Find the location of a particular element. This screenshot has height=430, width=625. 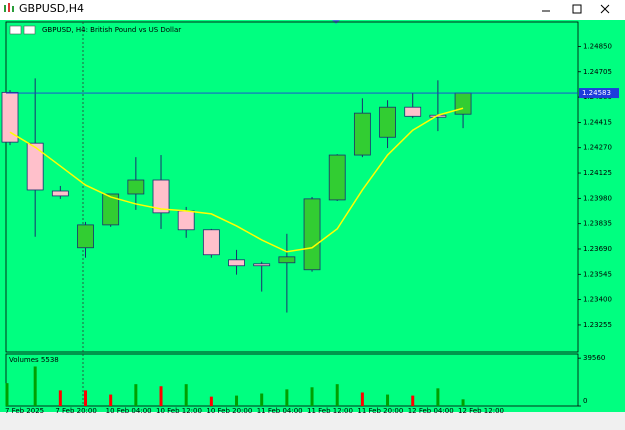

x-tick-label: 7 Feb 2025 is located at coordinates (24, 411).